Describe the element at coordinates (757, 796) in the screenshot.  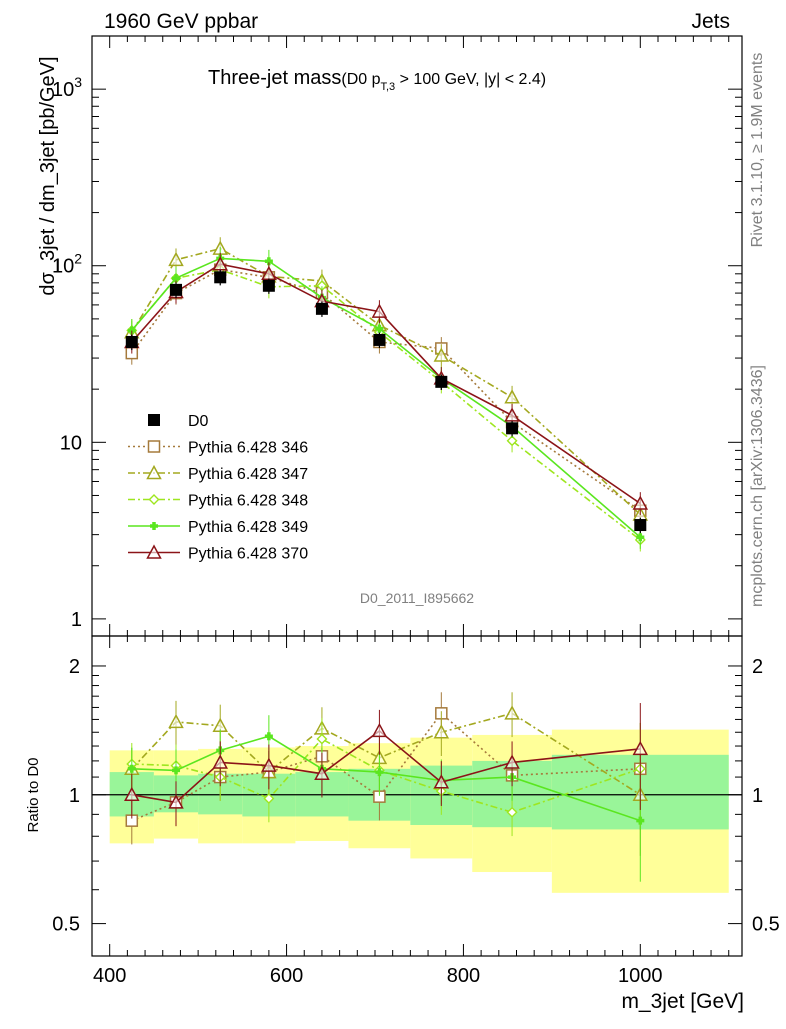
I see `ratio-y-tick-label-right: 1` at that location.